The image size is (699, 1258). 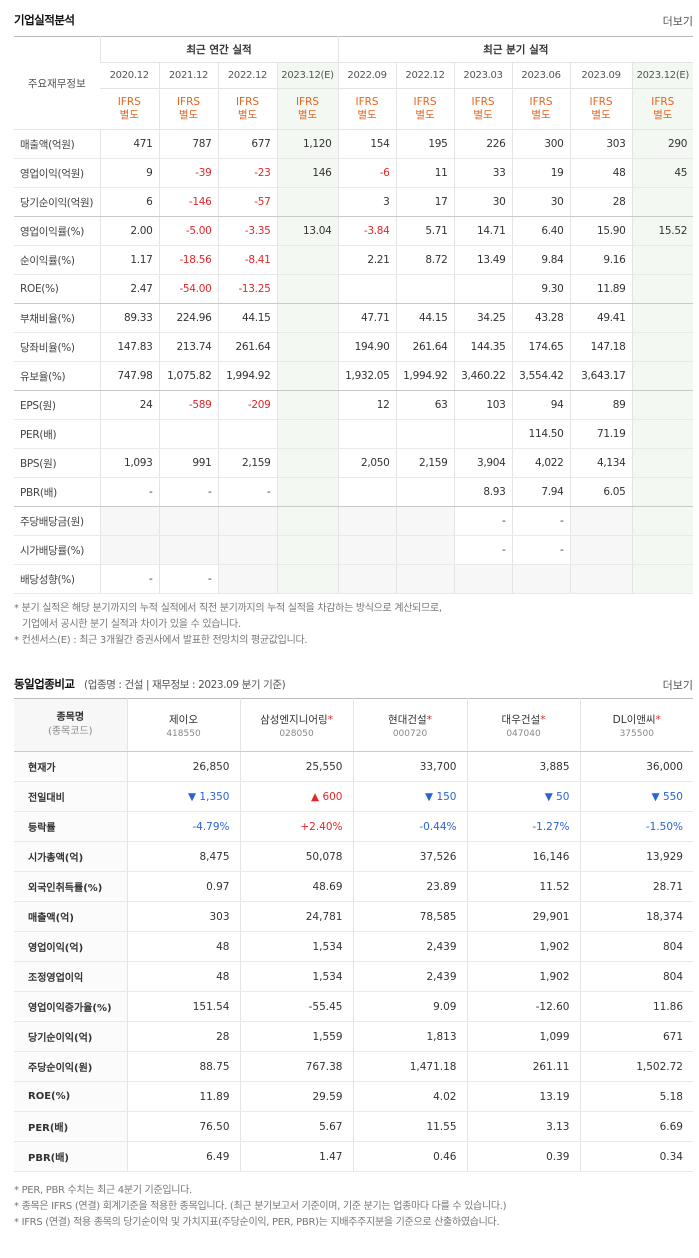 What do you see at coordinates (247, 376) in the screenshot?
I see `value-cell: 1,994.92` at bounding box center [247, 376].